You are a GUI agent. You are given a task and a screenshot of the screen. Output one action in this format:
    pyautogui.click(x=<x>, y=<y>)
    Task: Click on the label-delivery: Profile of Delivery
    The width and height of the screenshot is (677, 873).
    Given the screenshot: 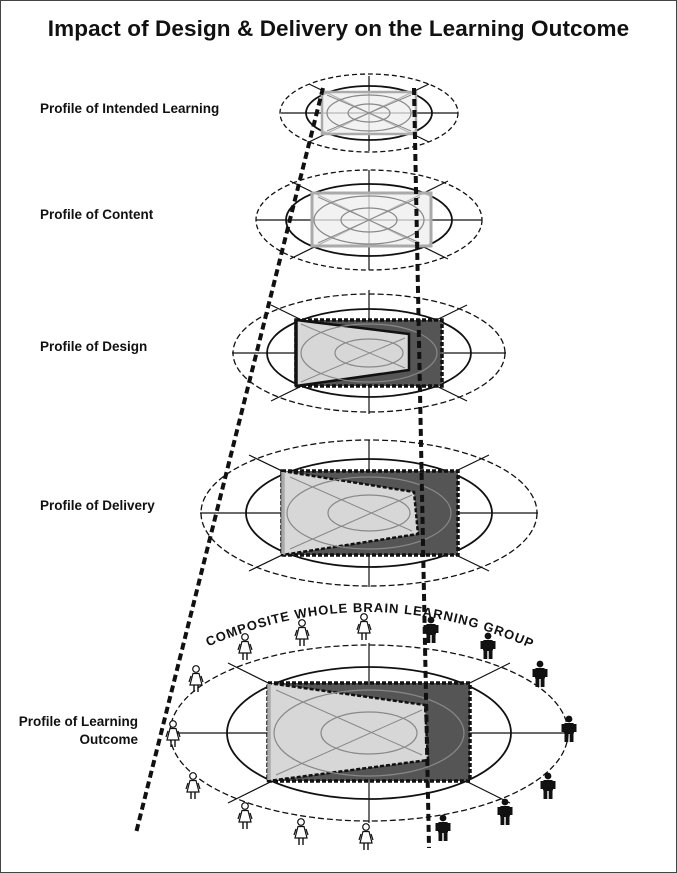 What is the action you would take?
    pyautogui.click(x=97, y=505)
    